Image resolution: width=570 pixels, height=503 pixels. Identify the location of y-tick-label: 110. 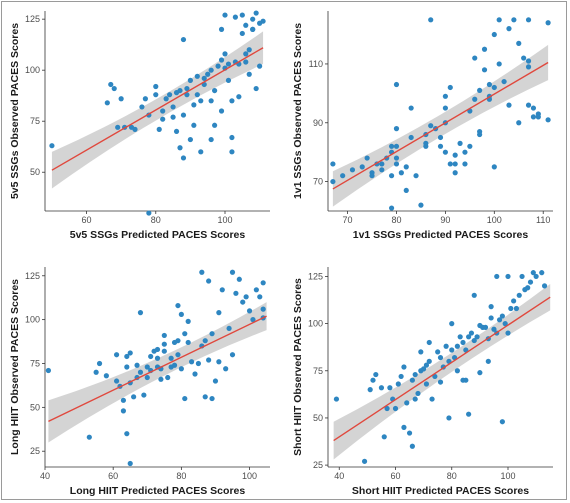
(316, 64).